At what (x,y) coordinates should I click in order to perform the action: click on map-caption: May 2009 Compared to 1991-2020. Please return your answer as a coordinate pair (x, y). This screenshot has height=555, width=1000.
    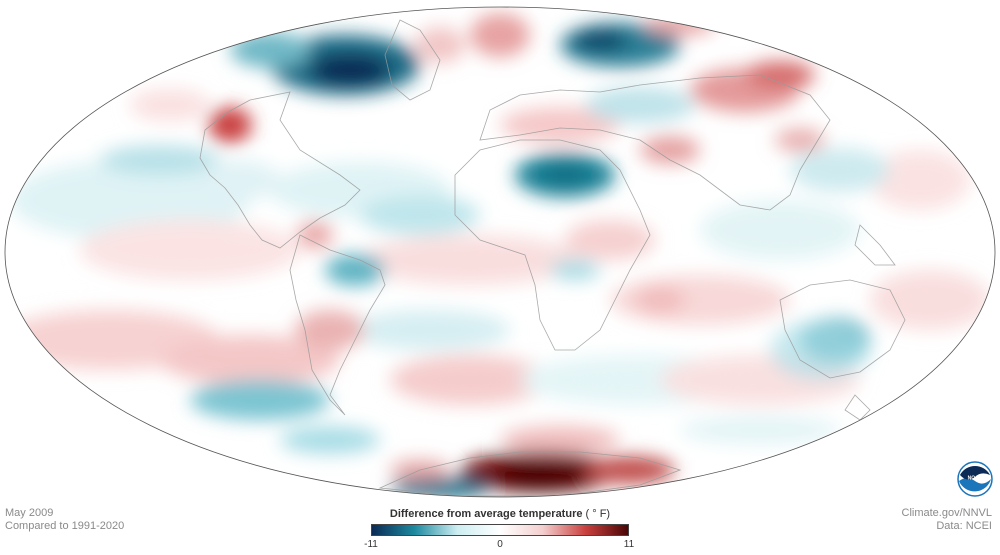
    Looking at the image, I should click on (64, 520).